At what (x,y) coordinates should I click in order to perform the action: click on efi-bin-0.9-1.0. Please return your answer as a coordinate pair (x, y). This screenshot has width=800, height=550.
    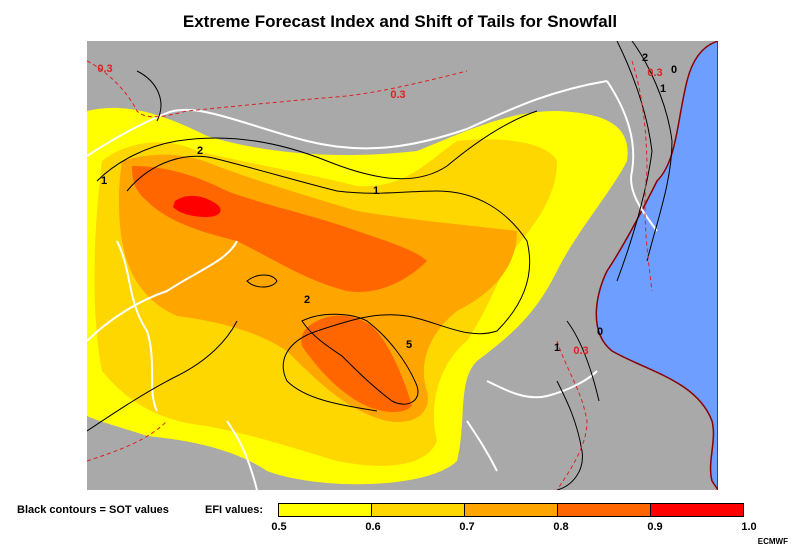
    Looking at the image, I should click on (697, 510).